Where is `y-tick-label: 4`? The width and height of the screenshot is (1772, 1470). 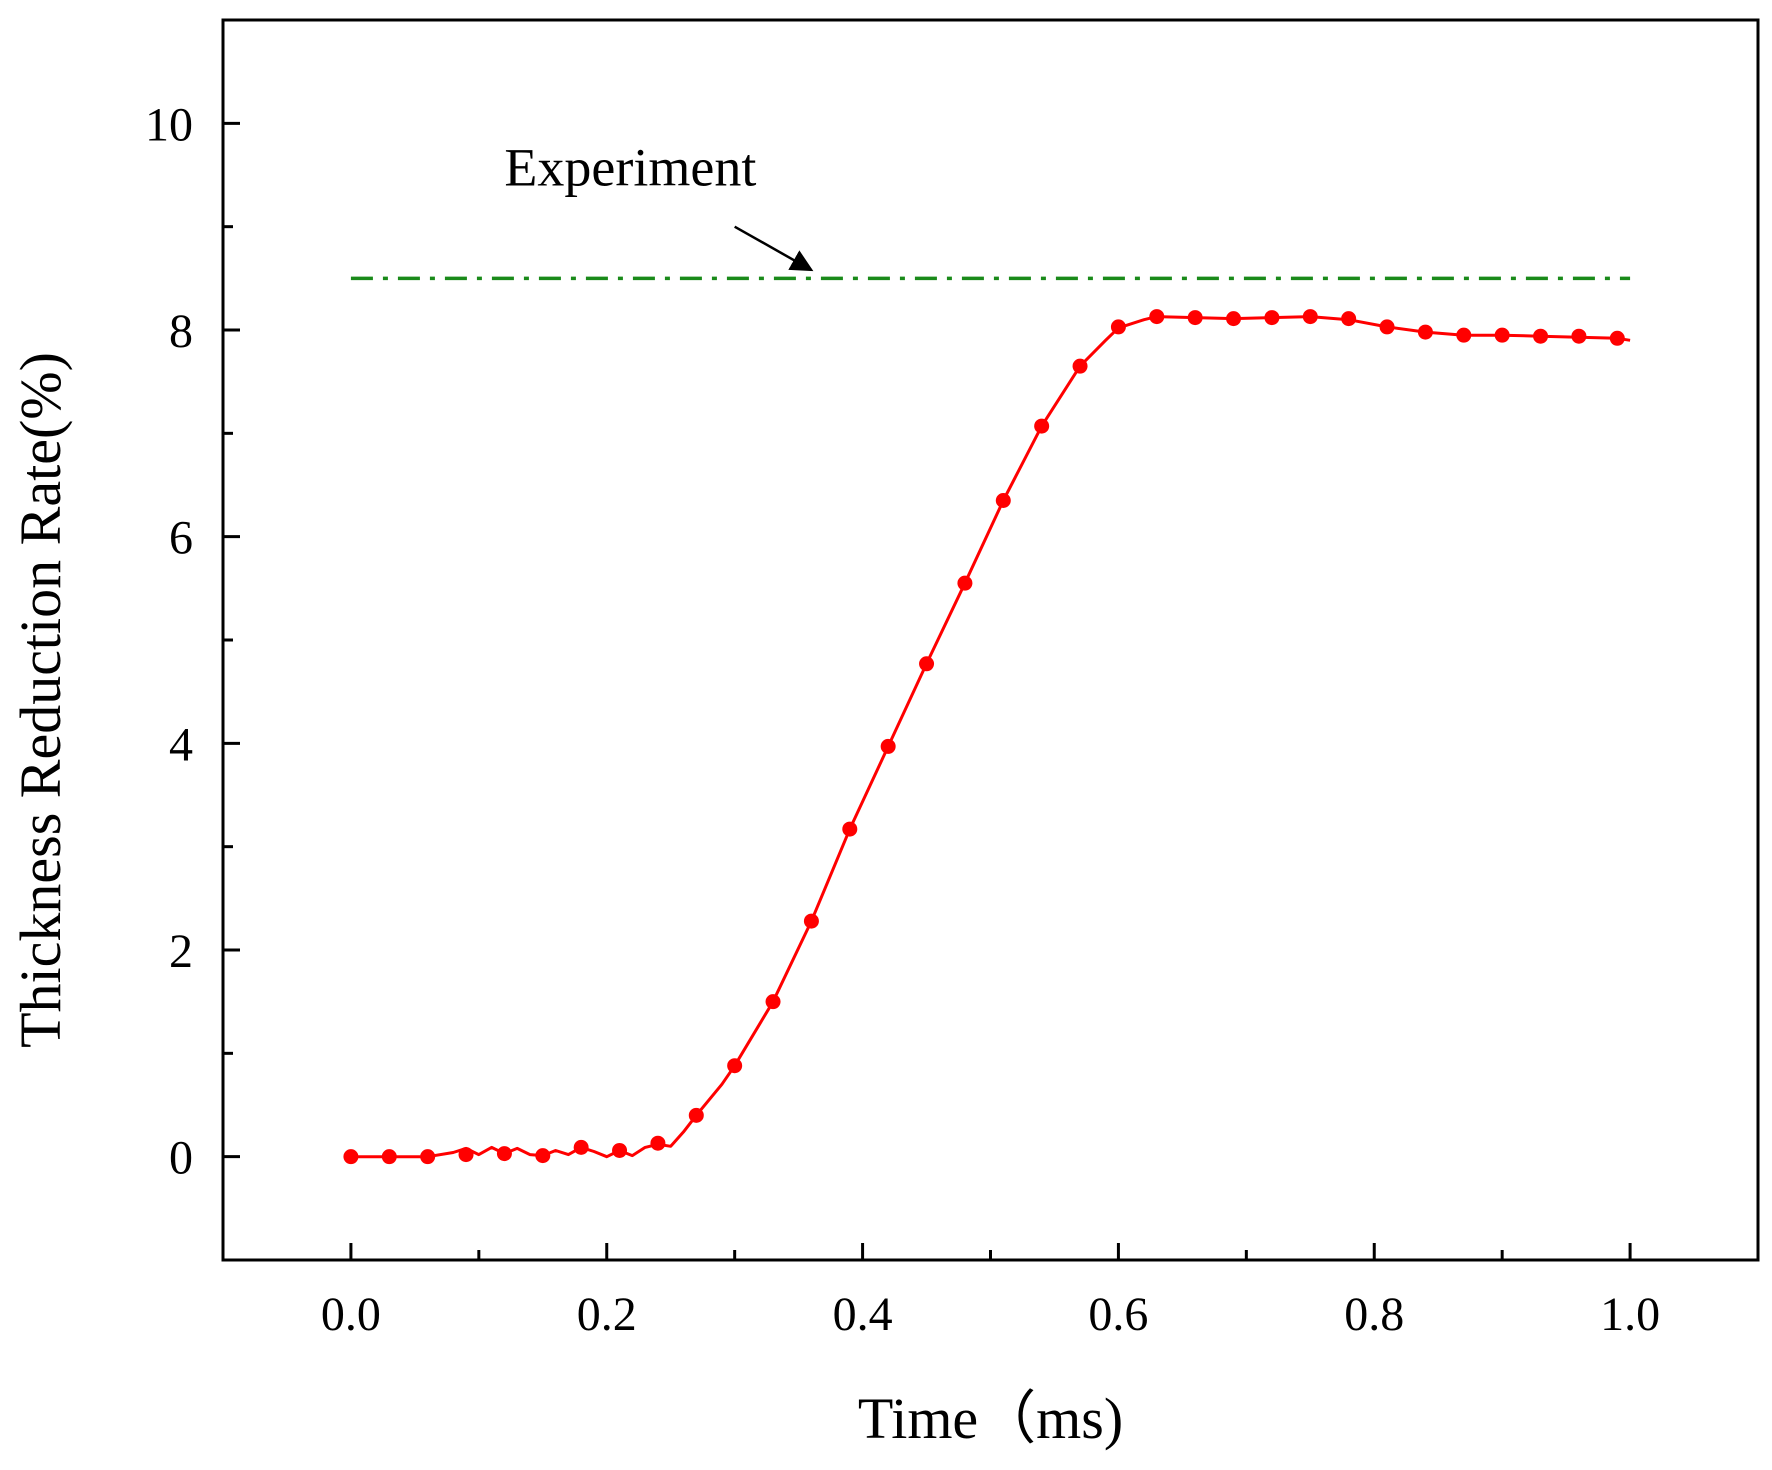 y-tick-label: 4 is located at coordinates (181, 744).